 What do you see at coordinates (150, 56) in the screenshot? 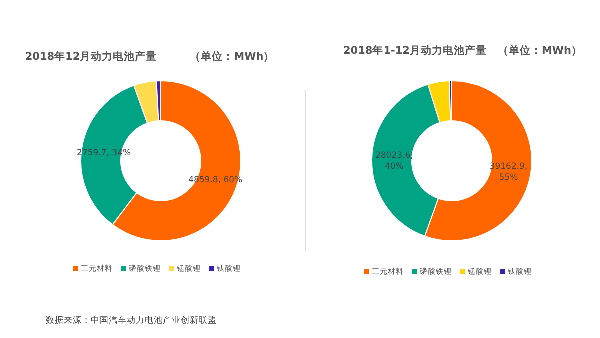
I see `chart-title: 2018年12月动力电池产量 （单位：MWh）` at bounding box center [150, 56].